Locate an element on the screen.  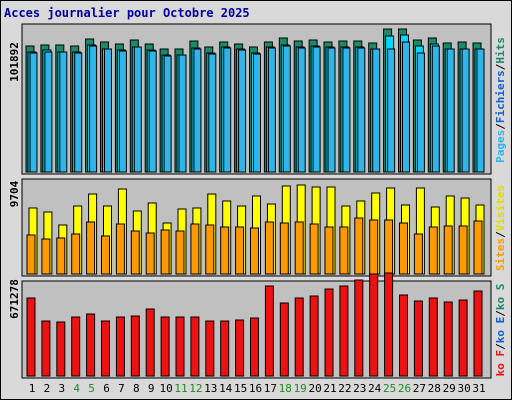
x-tick-label: 26 is located at coordinates (404, 388).